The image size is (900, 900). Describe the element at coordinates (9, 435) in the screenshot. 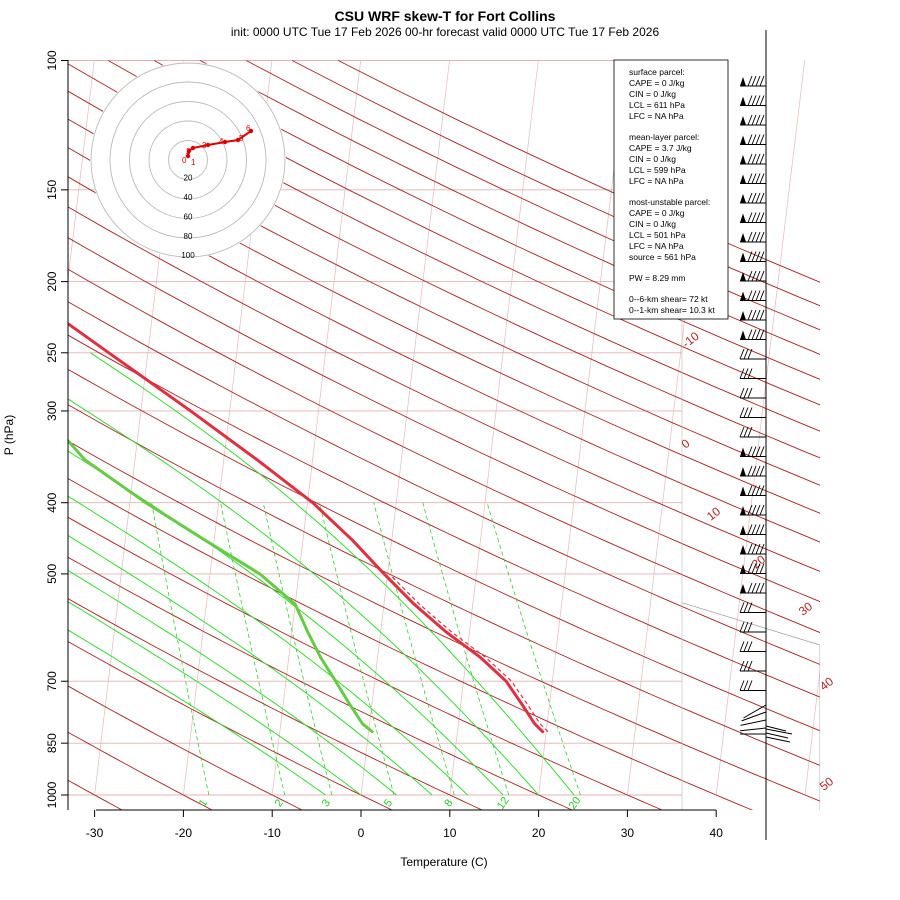

I see `y-axis-label: P (hPa)` at that location.